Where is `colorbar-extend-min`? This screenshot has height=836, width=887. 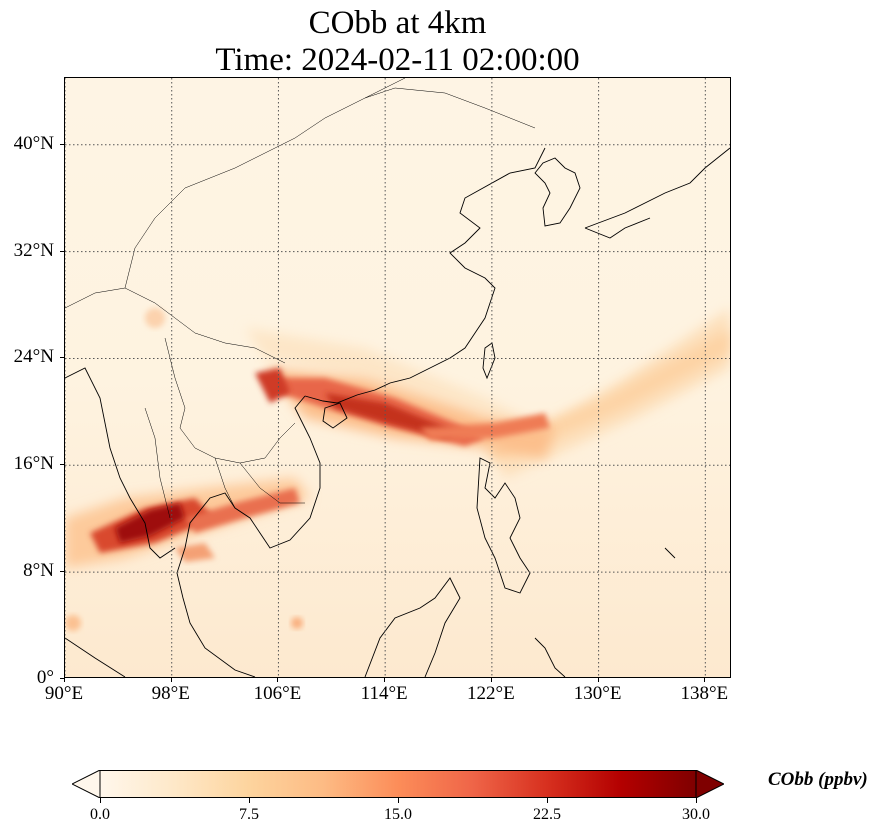 colorbar-extend-min is located at coordinates (86, 784).